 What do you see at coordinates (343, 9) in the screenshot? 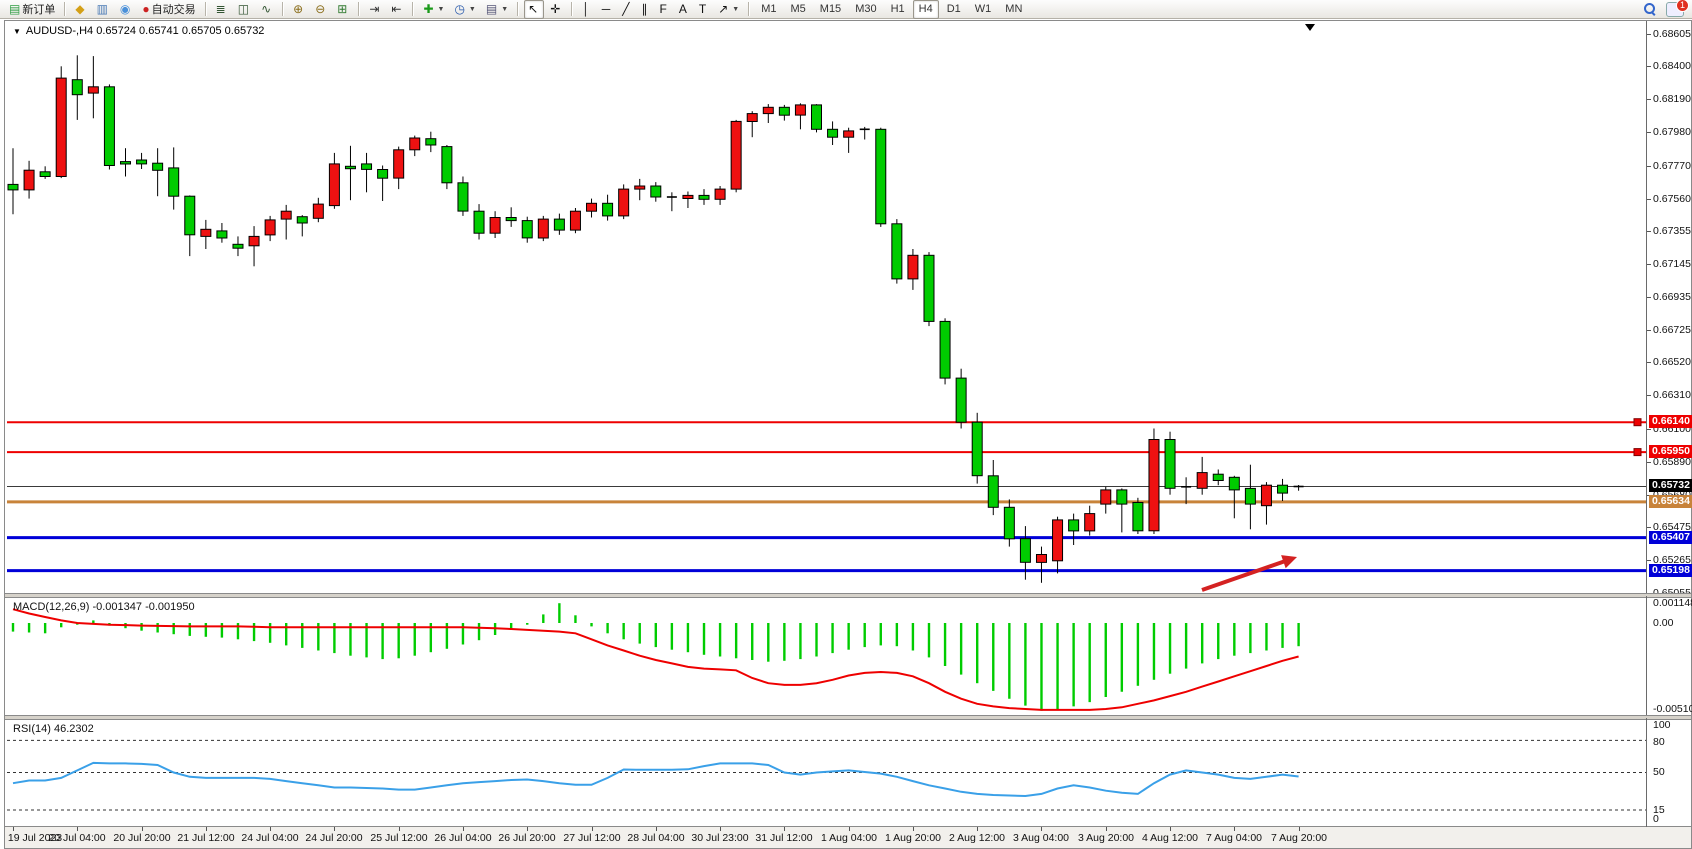
I see `tile-windows-icon: ⊞` at bounding box center [343, 9].